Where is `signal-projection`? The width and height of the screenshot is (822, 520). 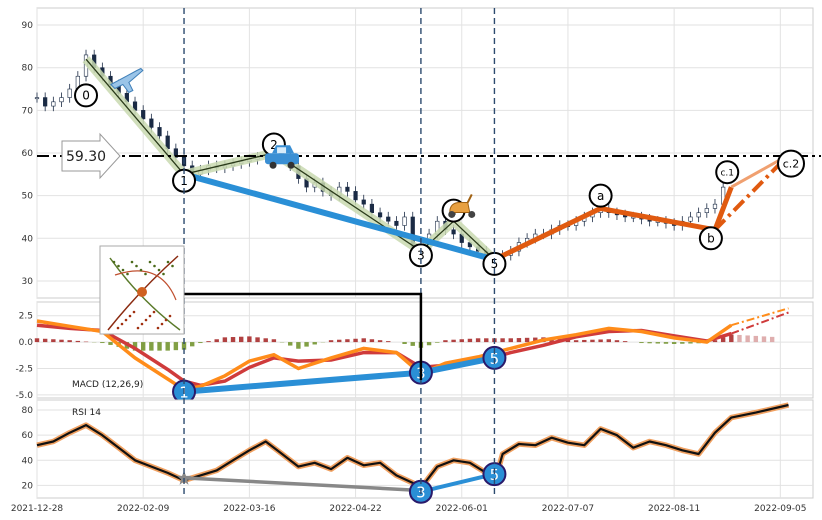
signal-projection is located at coordinates (759, 323).